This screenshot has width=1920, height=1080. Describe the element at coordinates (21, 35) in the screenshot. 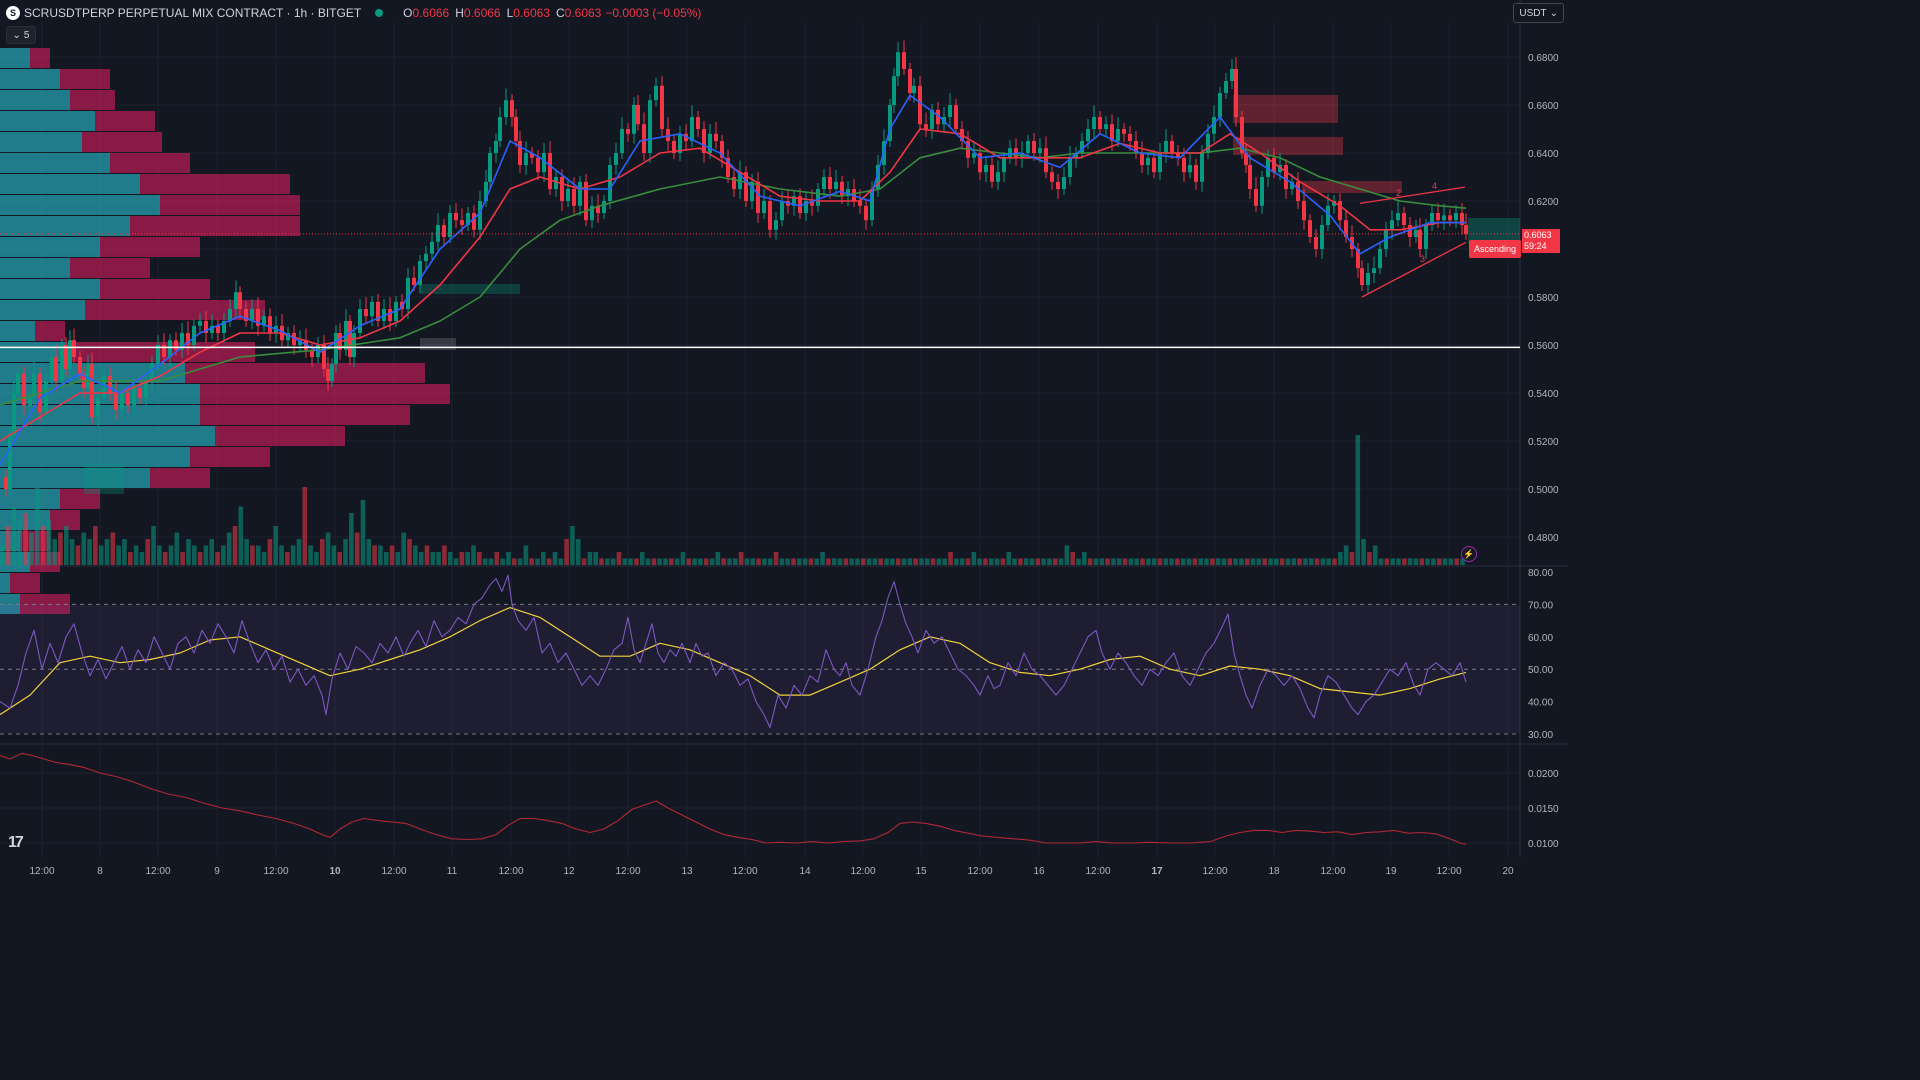

I see `indicators-toggle-button: ⌄ 5` at that location.